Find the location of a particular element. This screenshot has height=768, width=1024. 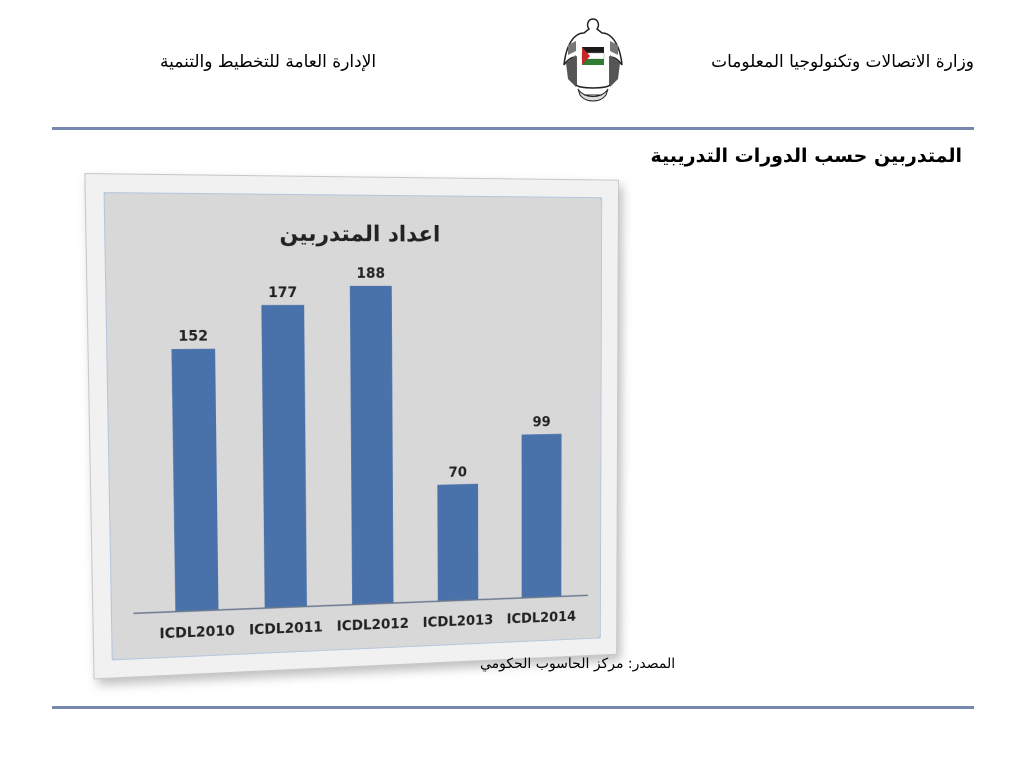

data-label-ICDL2010: 152 is located at coordinates (193, 337).